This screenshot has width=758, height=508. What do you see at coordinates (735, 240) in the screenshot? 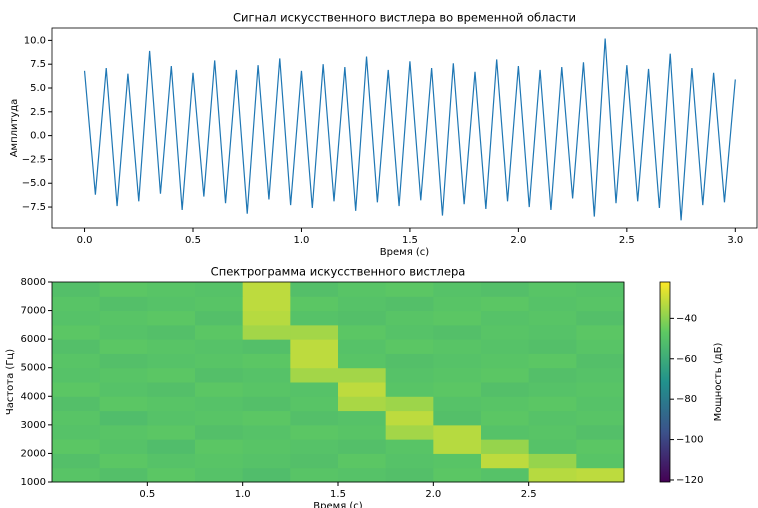
I see `x-tick-label: 3.0` at bounding box center [735, 240].